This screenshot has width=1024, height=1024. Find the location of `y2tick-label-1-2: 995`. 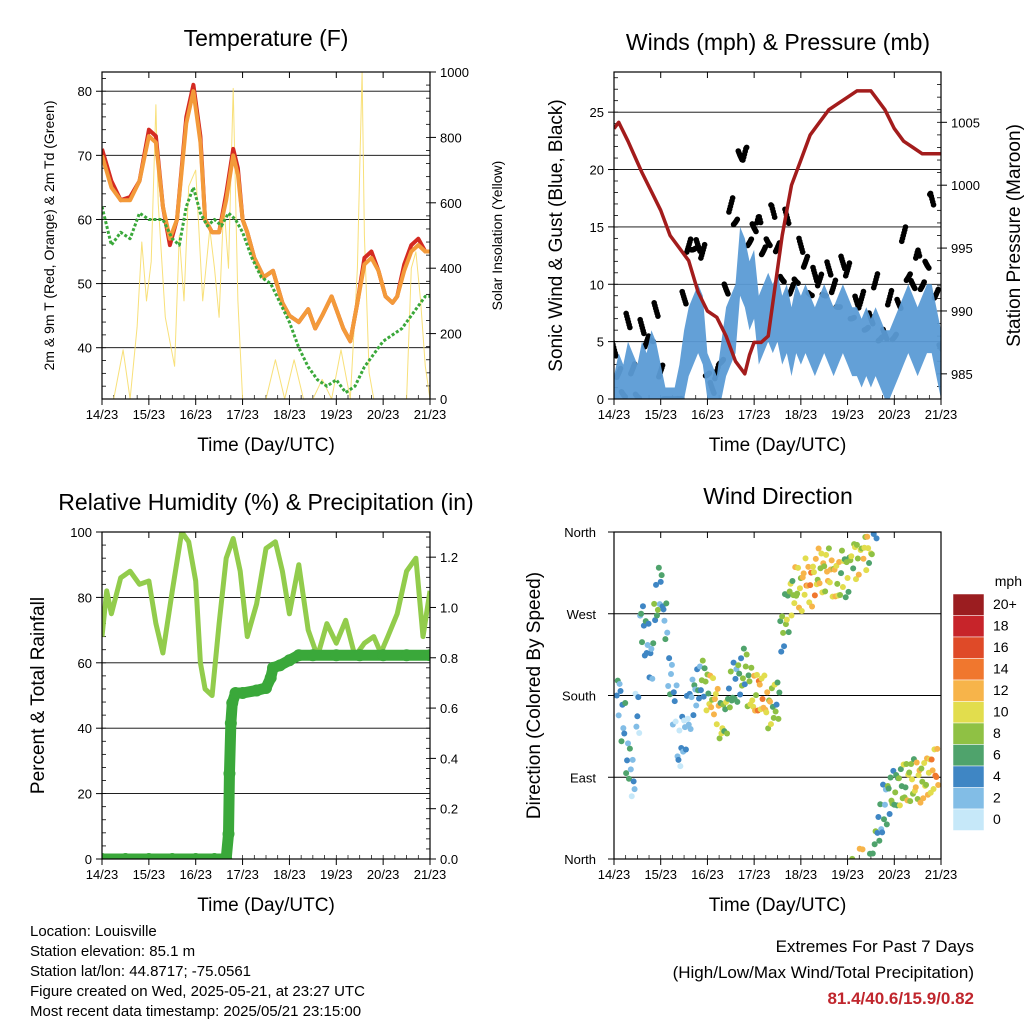

y2tick-label-1-2: 995 is located at coordinates (962, 248).